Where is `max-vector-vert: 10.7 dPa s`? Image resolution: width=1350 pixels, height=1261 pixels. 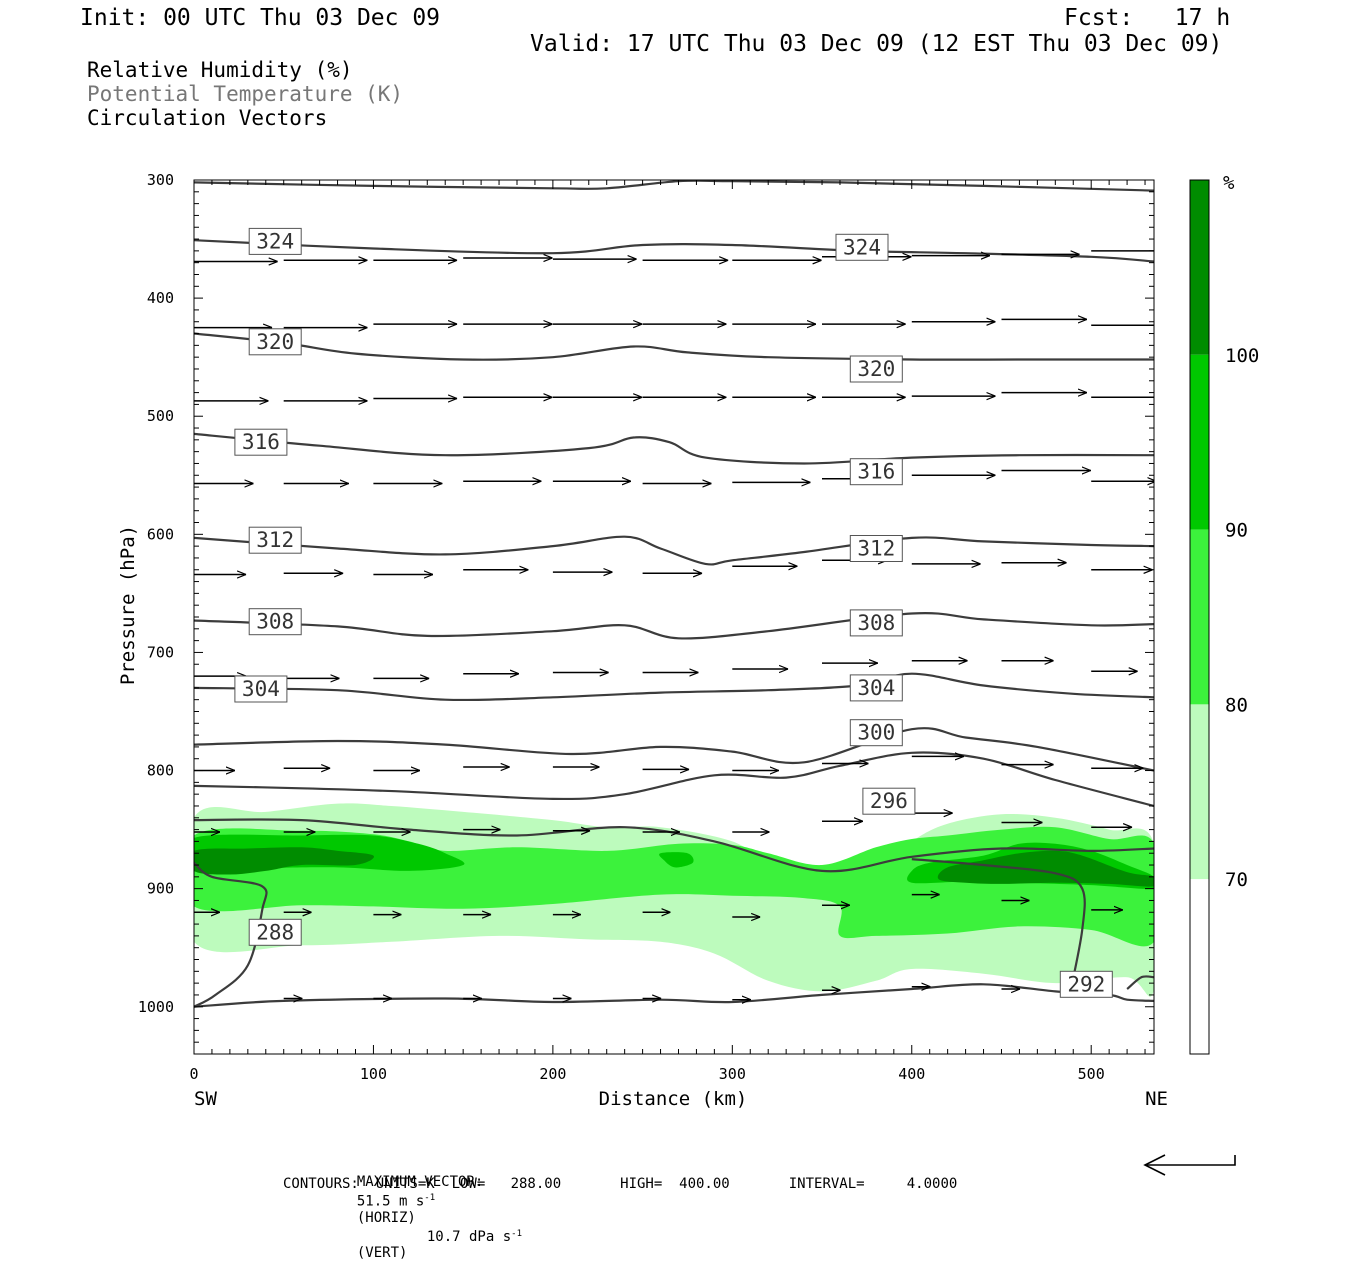 max-vector-vert: 10.7 dPa s is located at coordinates (469, 1237).